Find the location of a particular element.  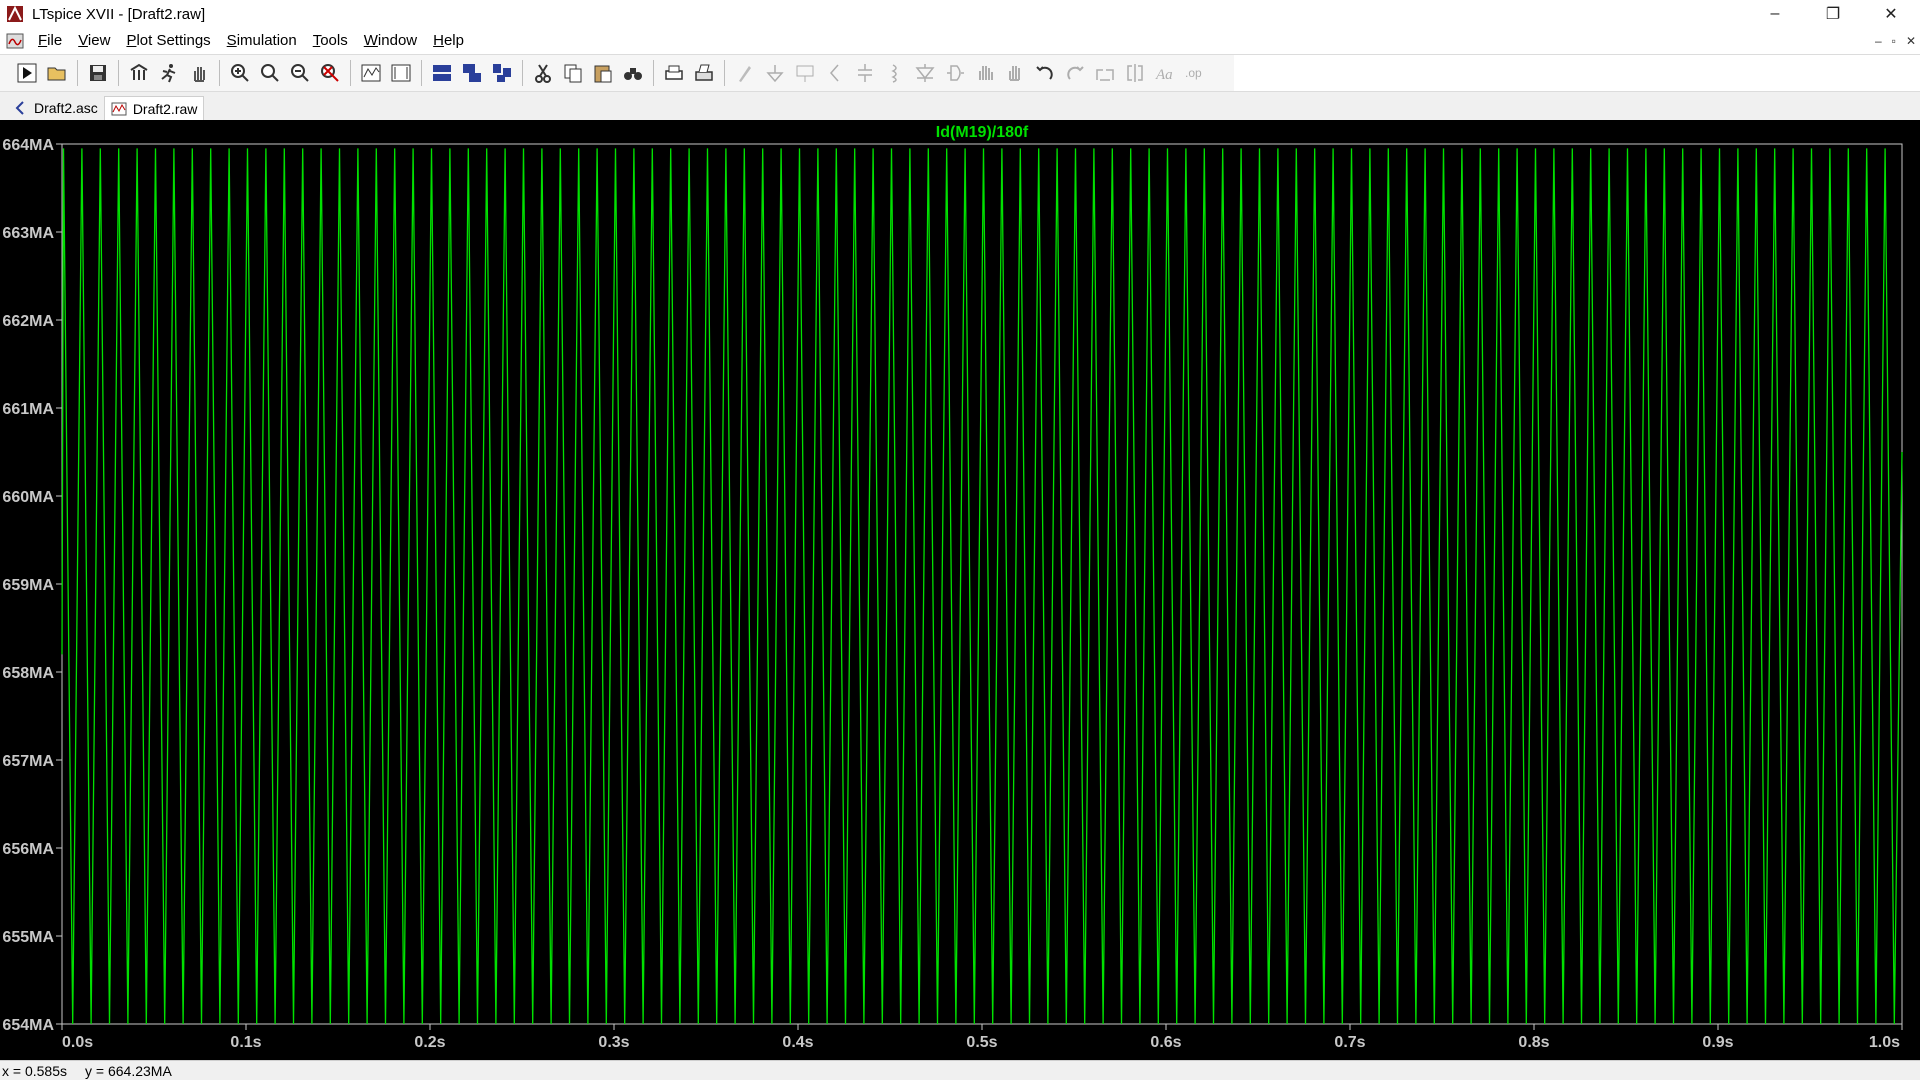

x-tick-label: 0.5s is located at coordinates (981, 1042).